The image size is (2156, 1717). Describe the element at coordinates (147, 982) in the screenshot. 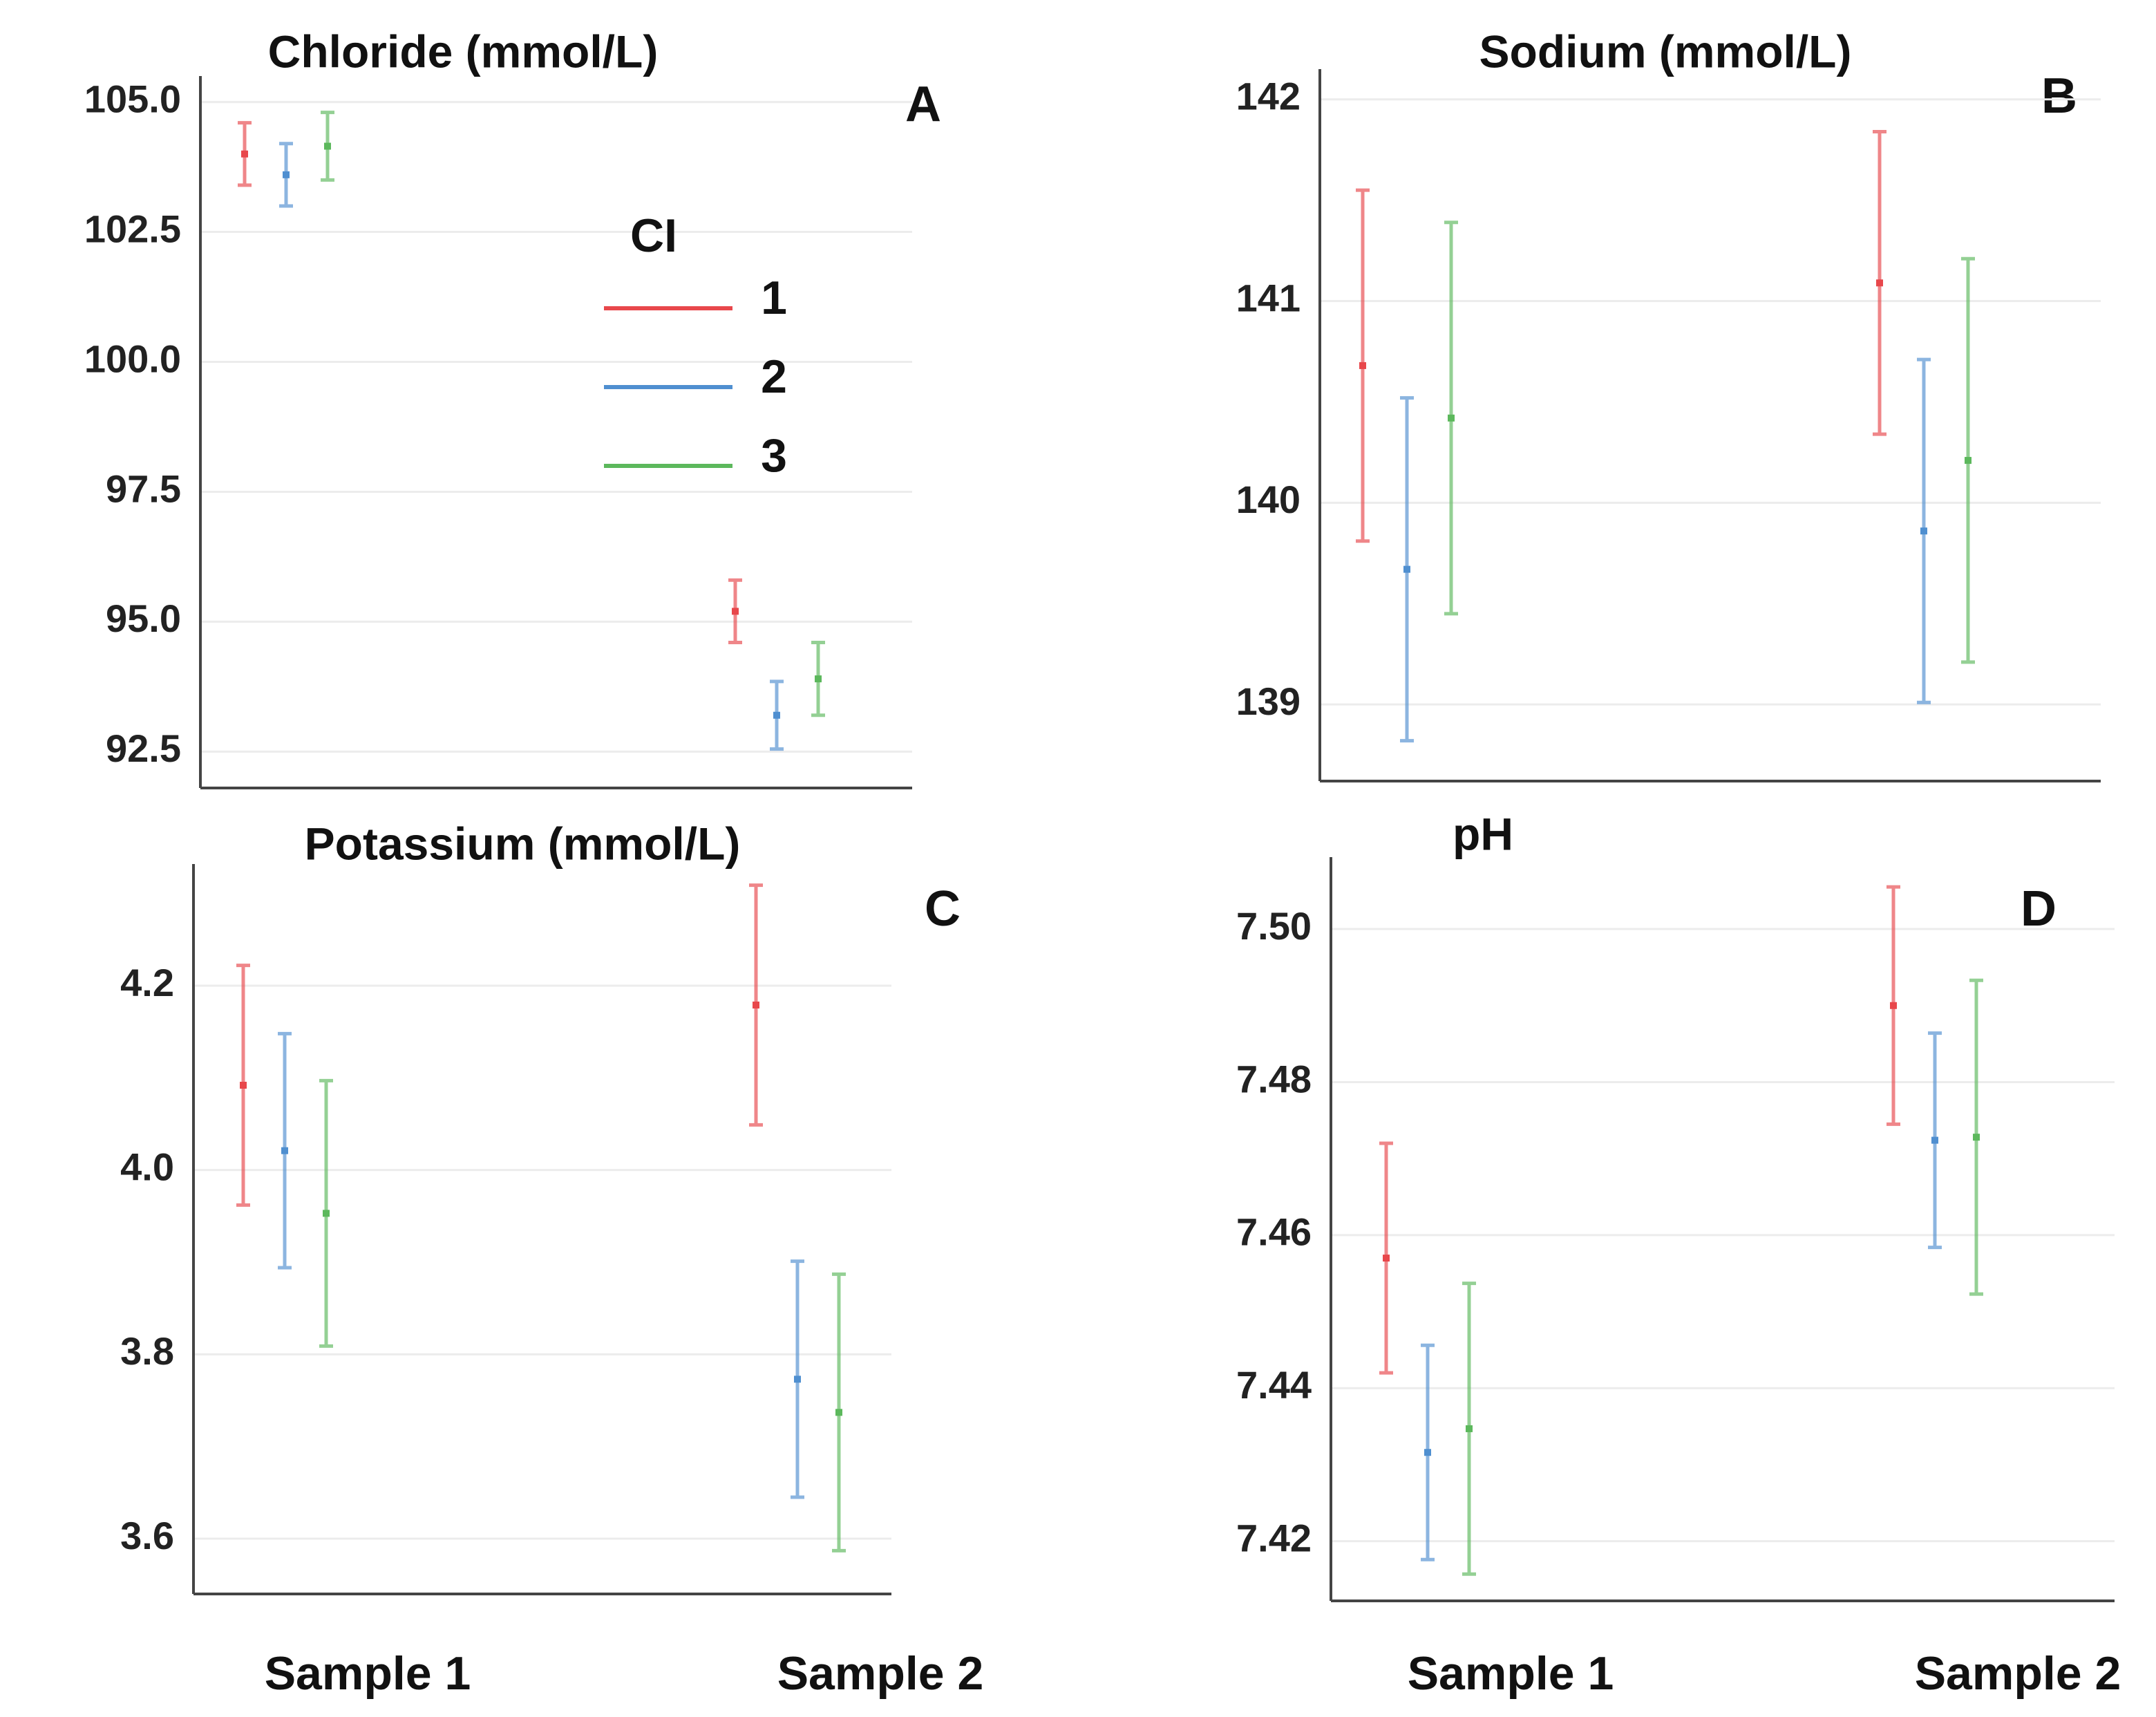

I see `y-tick-label: 4.2` at that location.